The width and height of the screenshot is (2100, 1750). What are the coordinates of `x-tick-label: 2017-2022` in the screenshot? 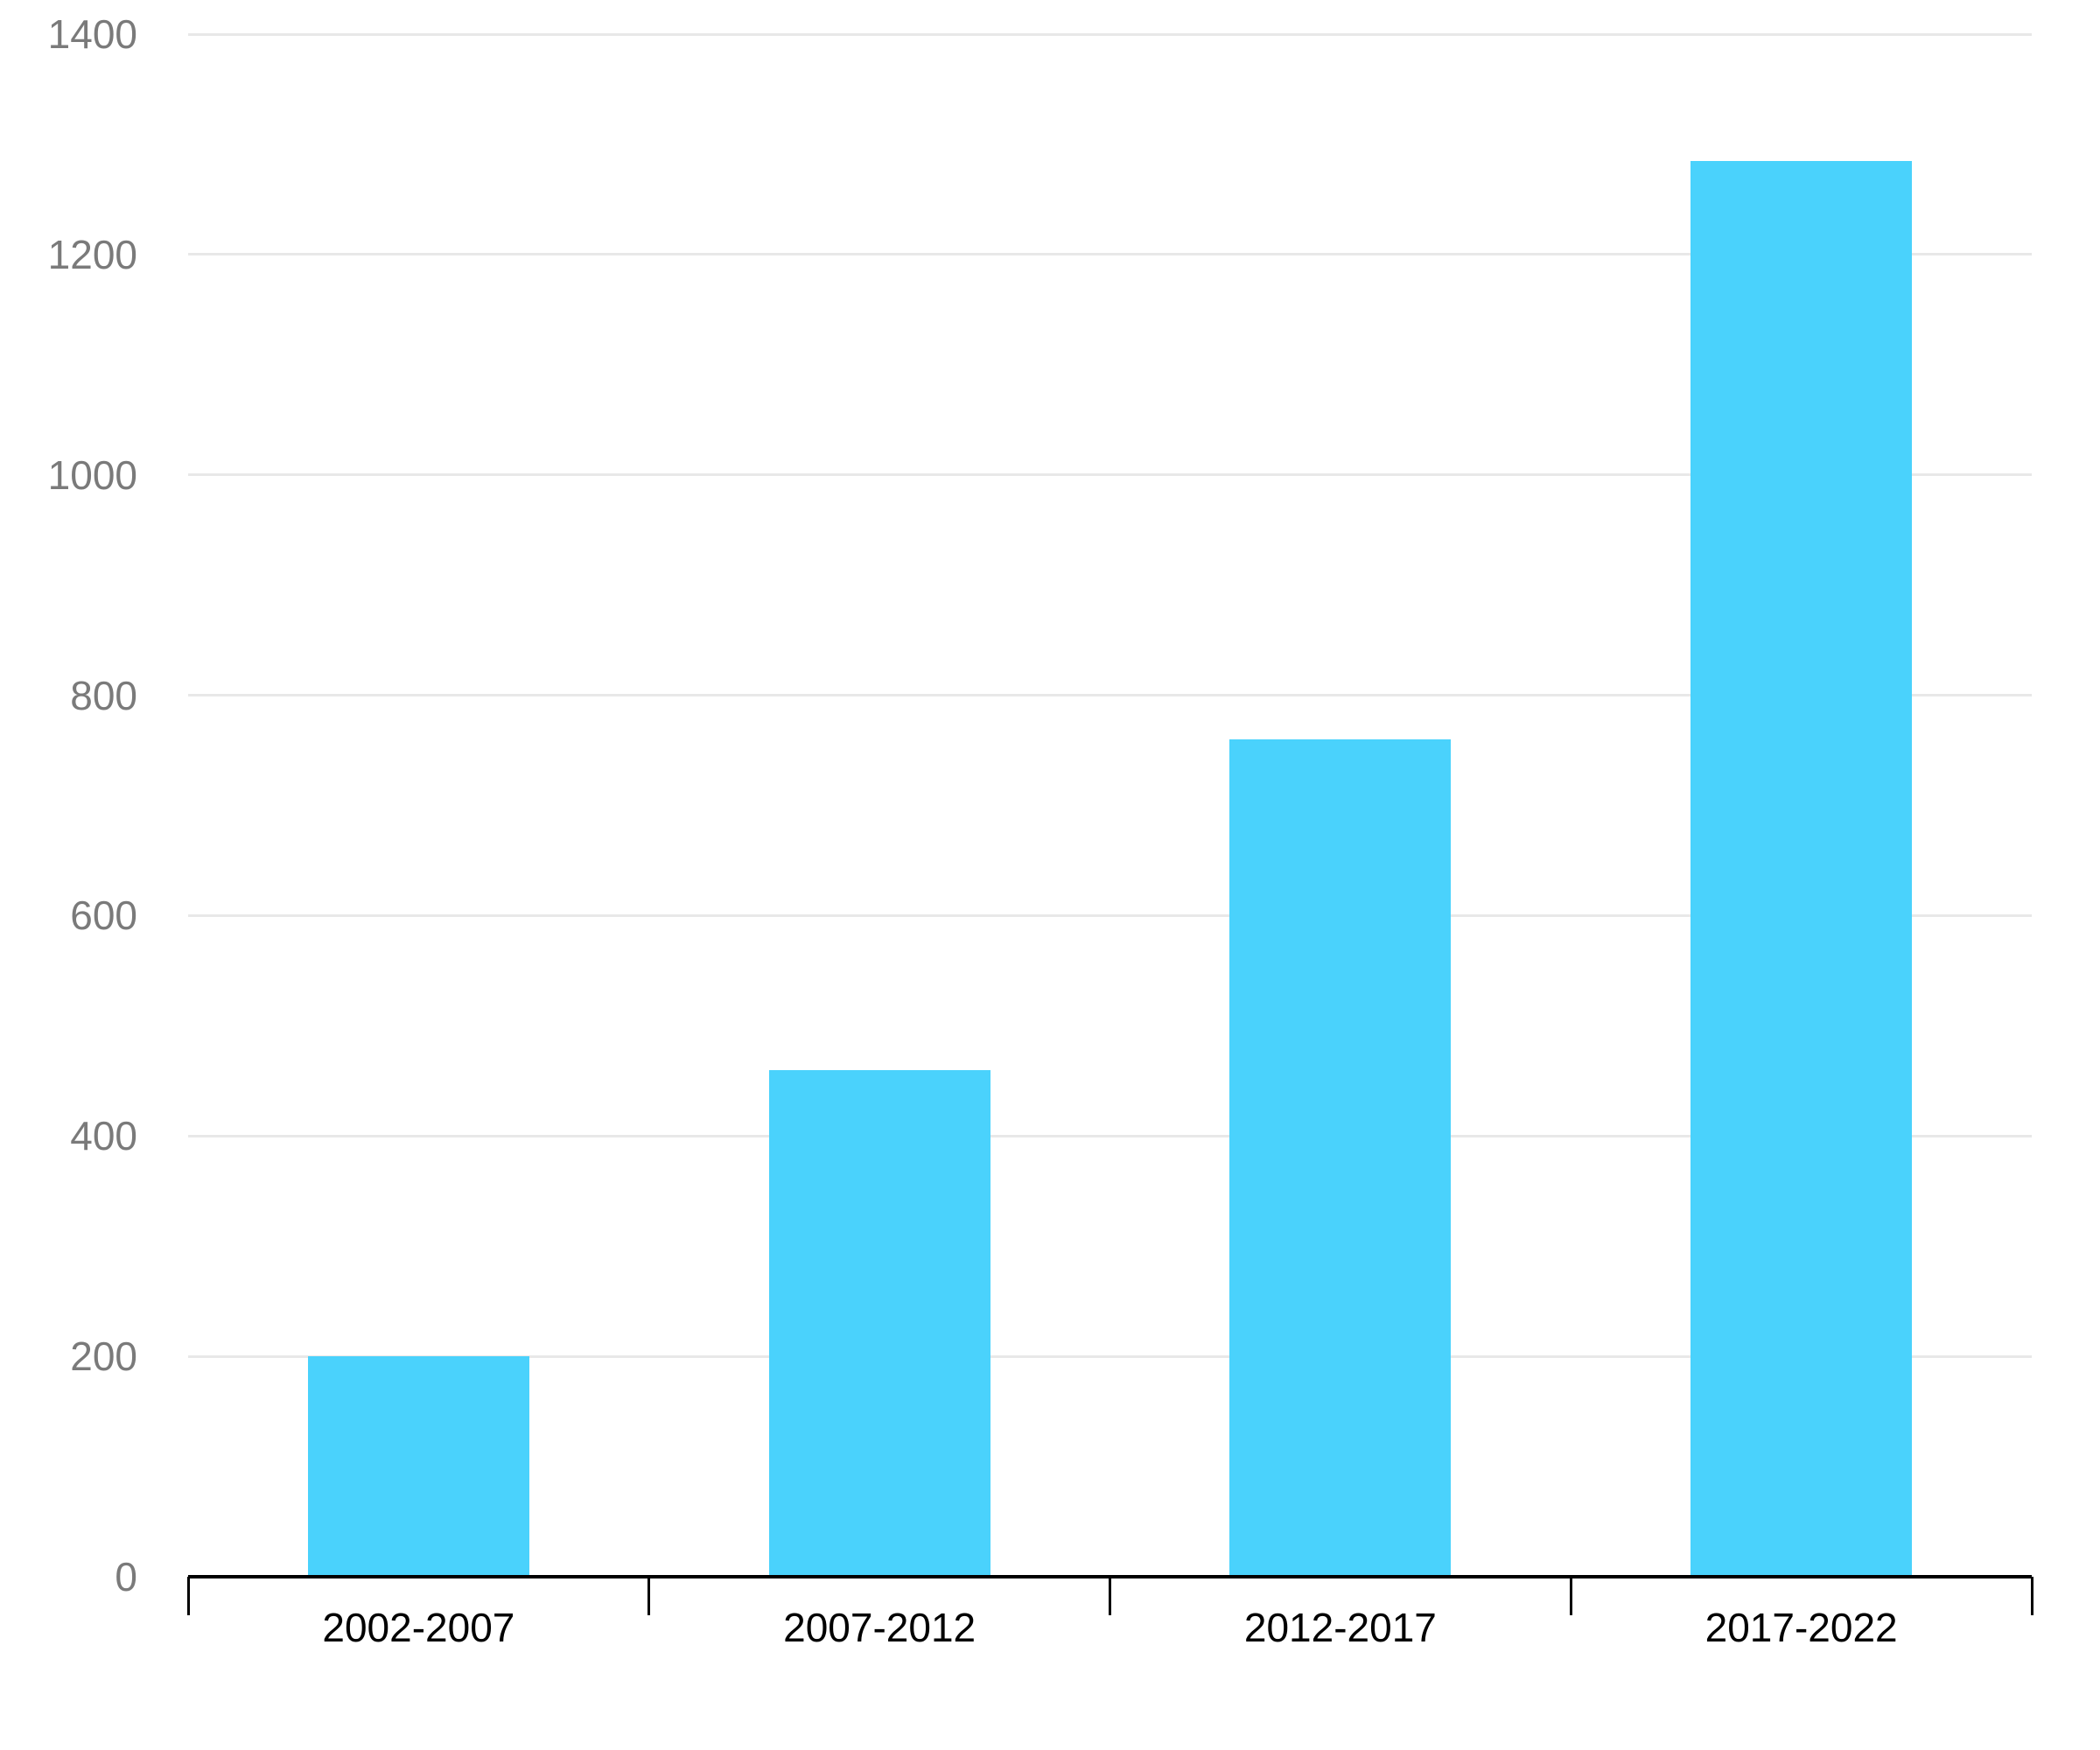 It's located at (1801, 1627).